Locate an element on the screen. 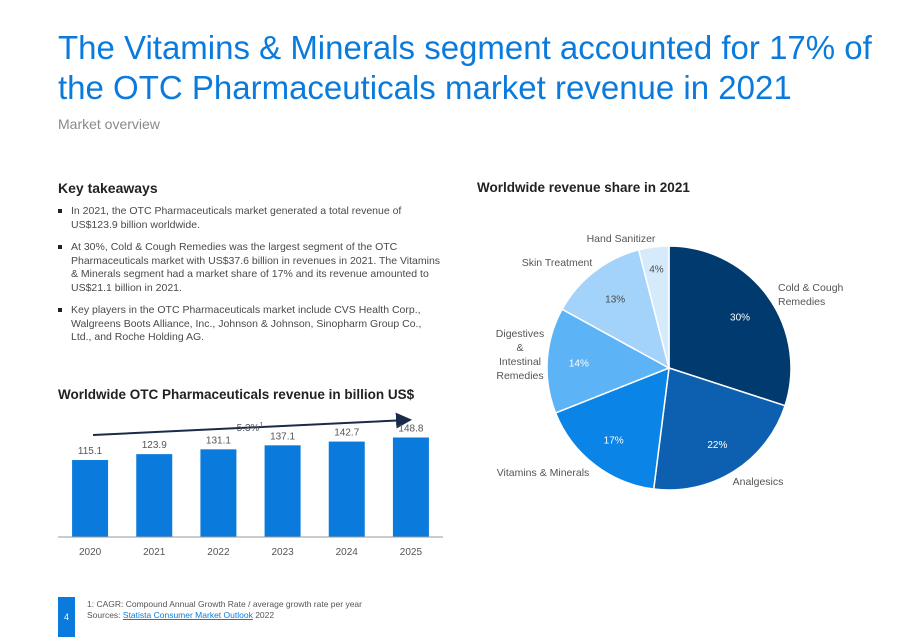 Image resolution: width=920 pixels, height=637 pixels. pie-category-label: Skin Treatment is located at coordinates (557, 263).